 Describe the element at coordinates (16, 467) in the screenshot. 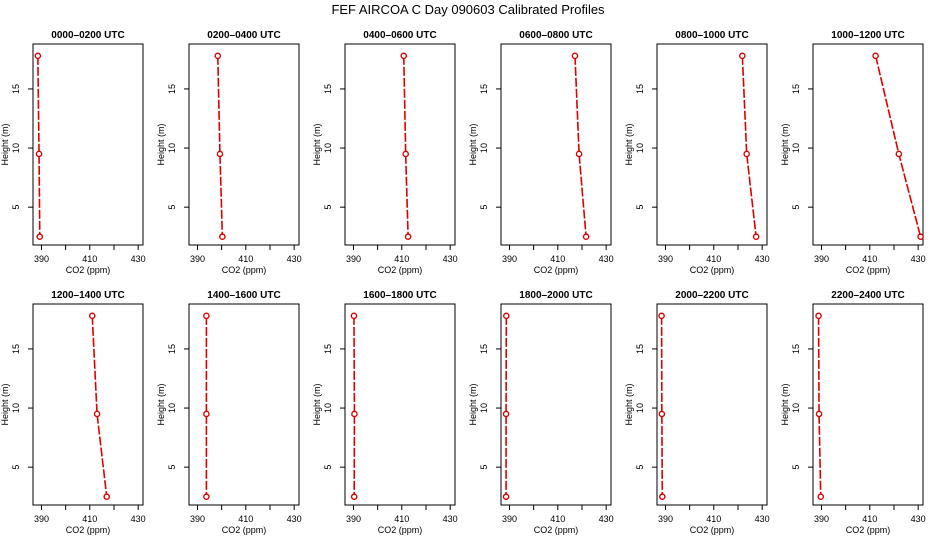

I see `panel-7-ytick-label: 5` at that location.